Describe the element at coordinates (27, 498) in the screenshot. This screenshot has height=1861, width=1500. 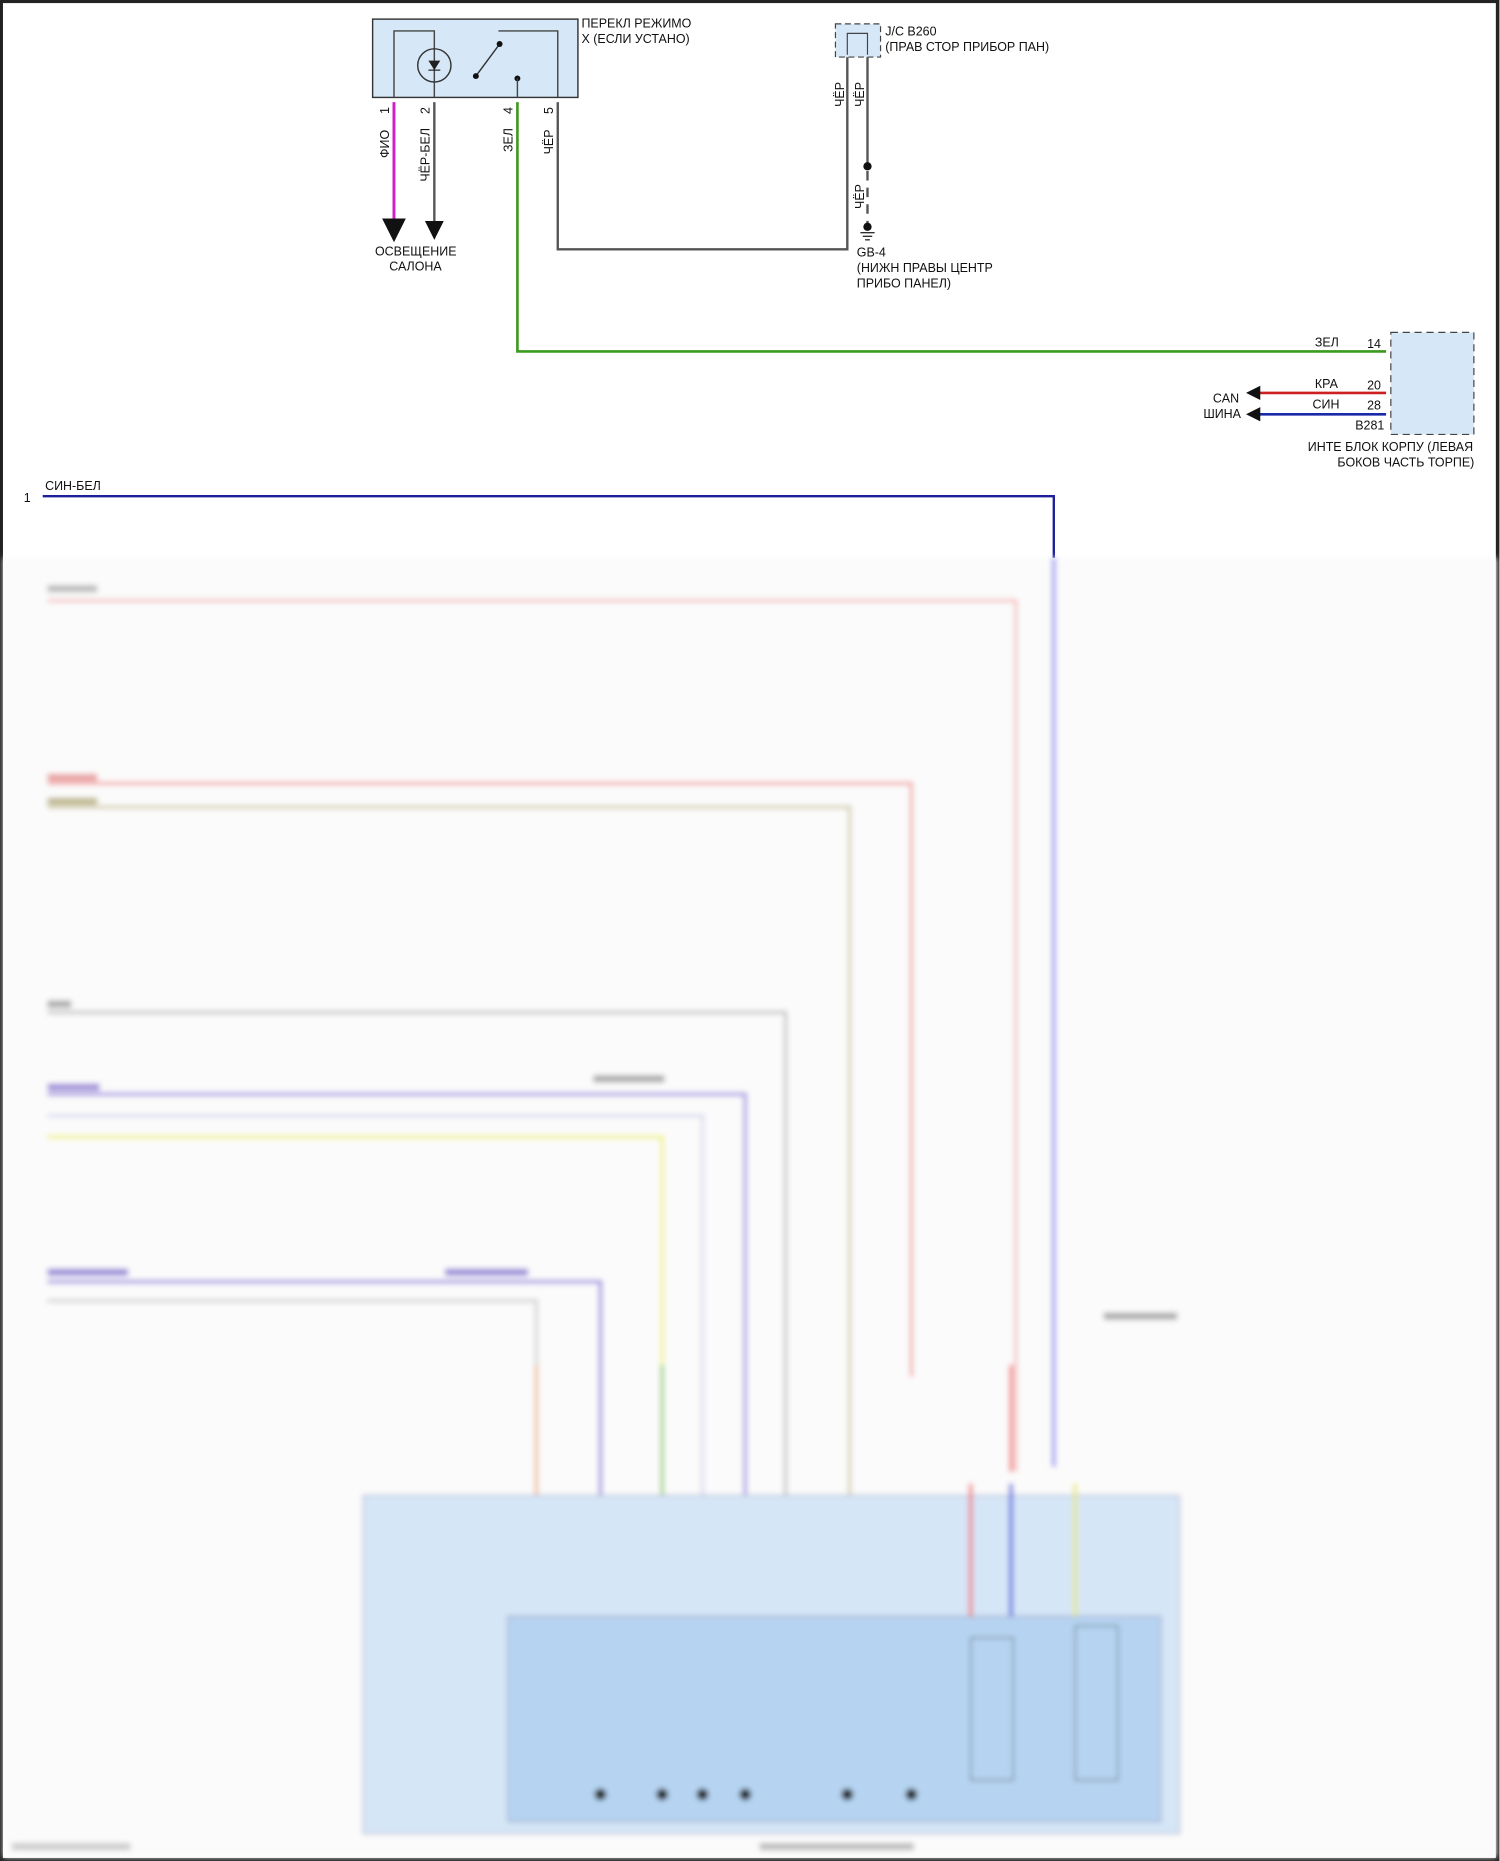
I see `lower-pin-1: 1` at that location.